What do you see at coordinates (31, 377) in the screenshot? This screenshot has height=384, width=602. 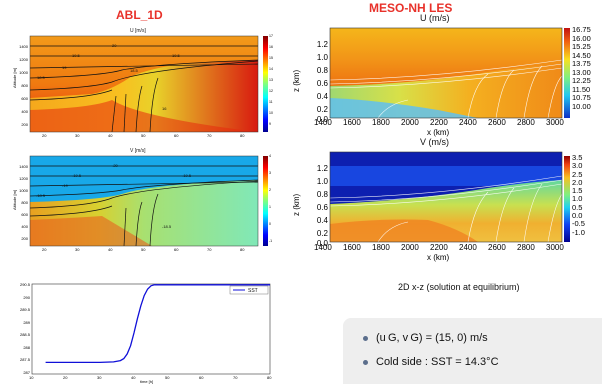 I see `xtick: 10` at bounding box center [31, 377].